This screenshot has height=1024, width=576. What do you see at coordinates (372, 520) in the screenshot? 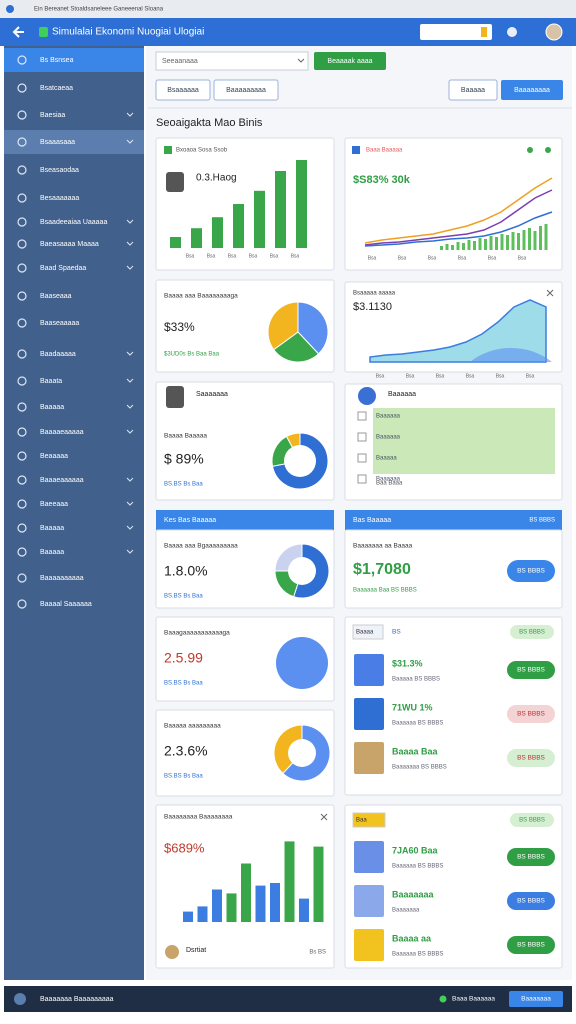
I see `section-header-text: Bas Baaaaa` at bounding box center [372, 520].